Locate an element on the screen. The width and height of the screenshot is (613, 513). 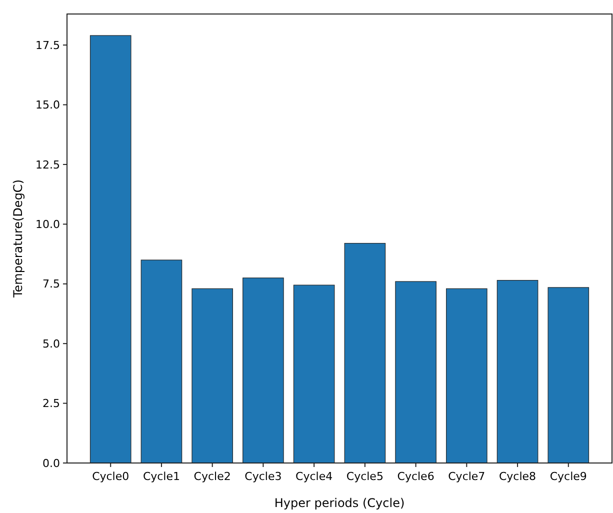
y-tick-label: 12.5 is located at coordinates (48, 165).